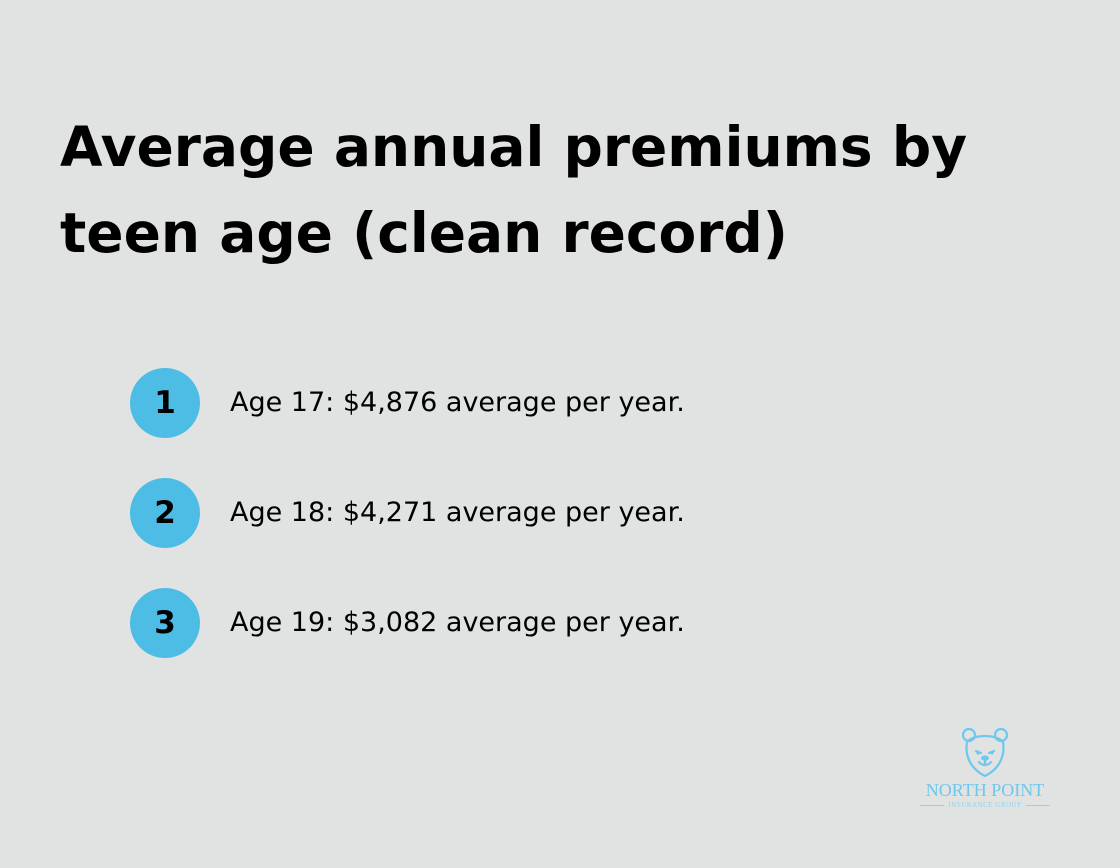 The width and height of the screenshot is (1120, 868). What do you see at coordinates (985, 752) in the screenshot?
I see `bear-icon` at bounding box center [985, 752].